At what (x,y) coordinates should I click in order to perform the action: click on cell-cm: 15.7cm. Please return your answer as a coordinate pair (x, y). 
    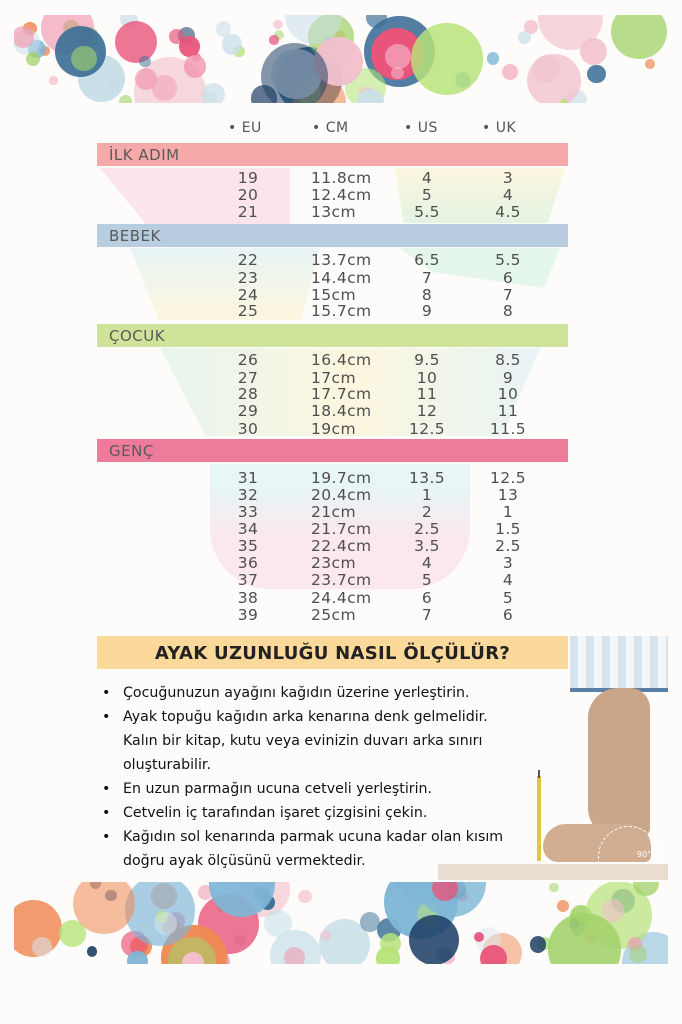
    Looking at the image, I should click on (341, 311).